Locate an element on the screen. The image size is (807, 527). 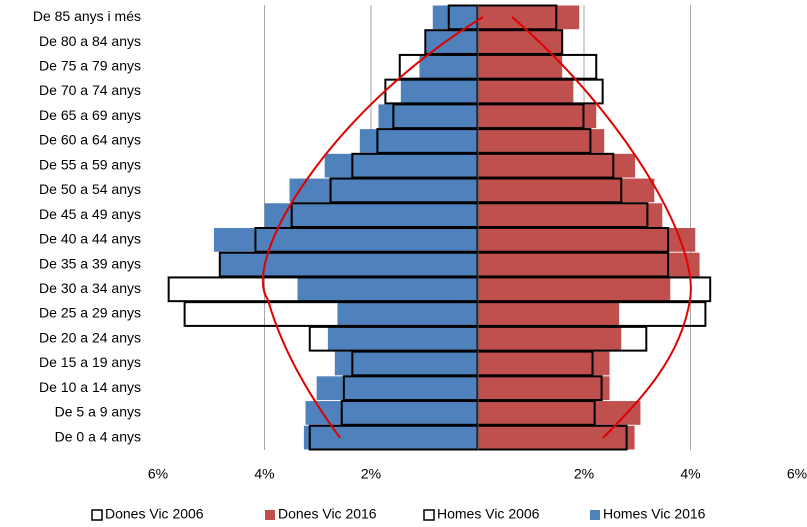
legend-label: Dones Vic 2006 is located at coordinates (154, 514).